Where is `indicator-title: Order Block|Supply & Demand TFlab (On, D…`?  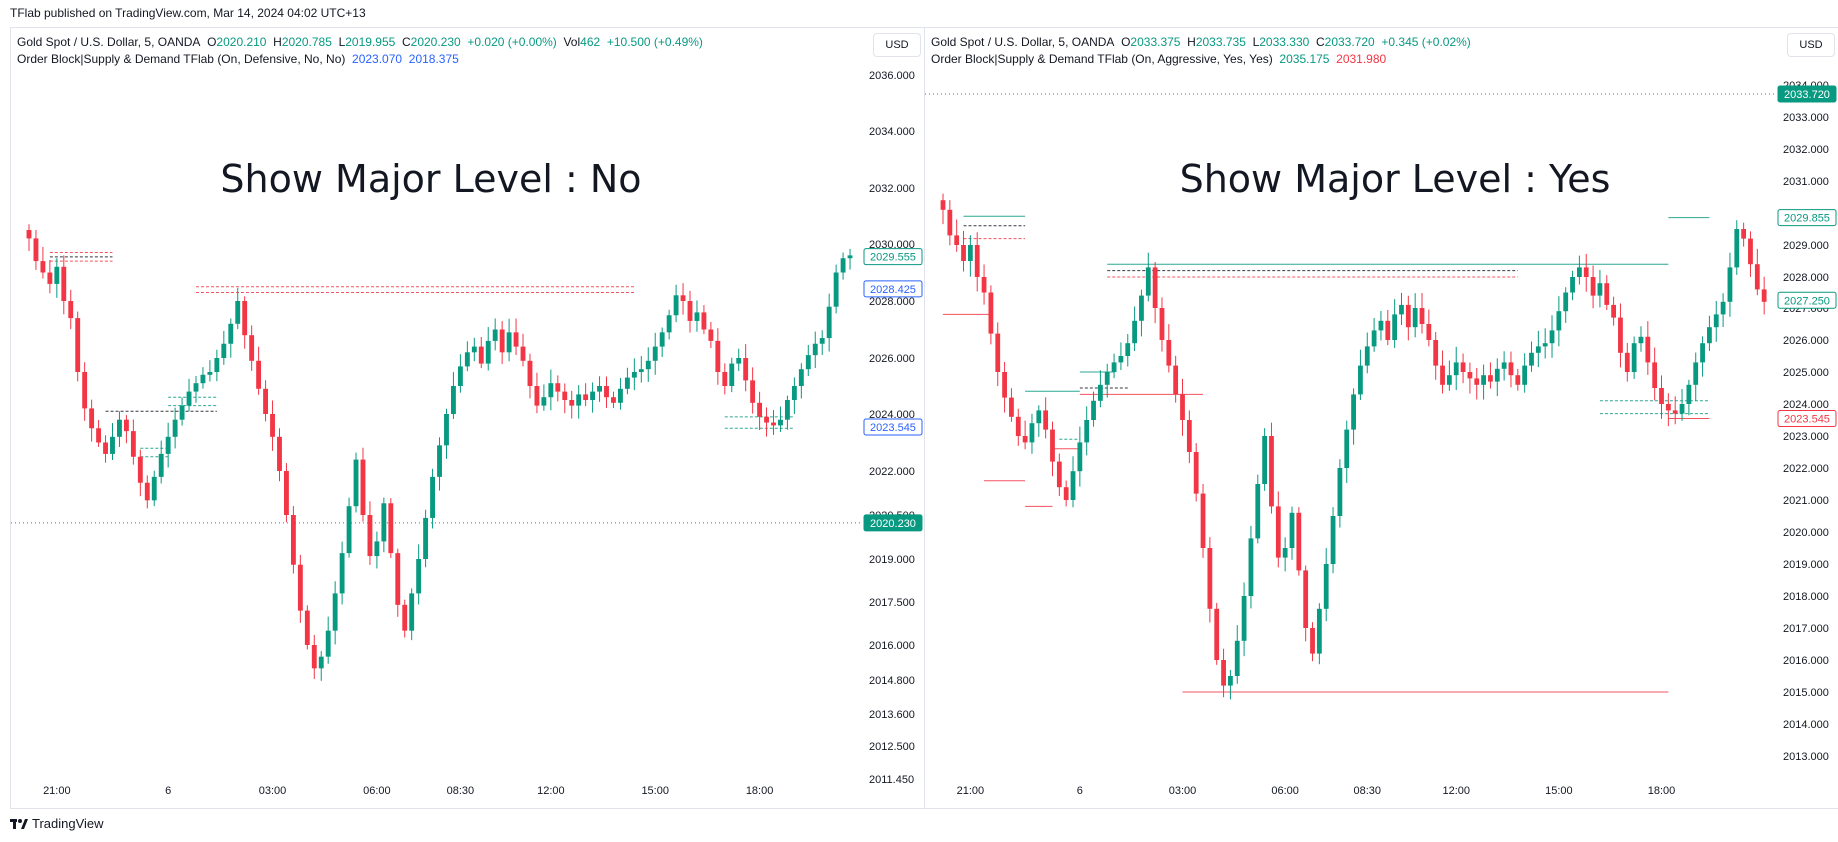
indicator-title: Order Block|Supply & Demand TFlab (On, D… is located at coordinates (181, 59).